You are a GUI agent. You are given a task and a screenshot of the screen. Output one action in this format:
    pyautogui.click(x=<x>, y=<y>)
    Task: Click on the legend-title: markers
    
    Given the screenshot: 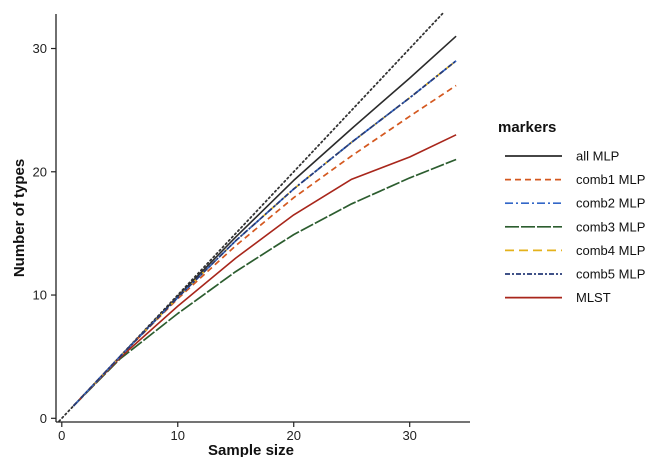 What is the action you would take?
    pyautogui.click(x=527, y=127)
    